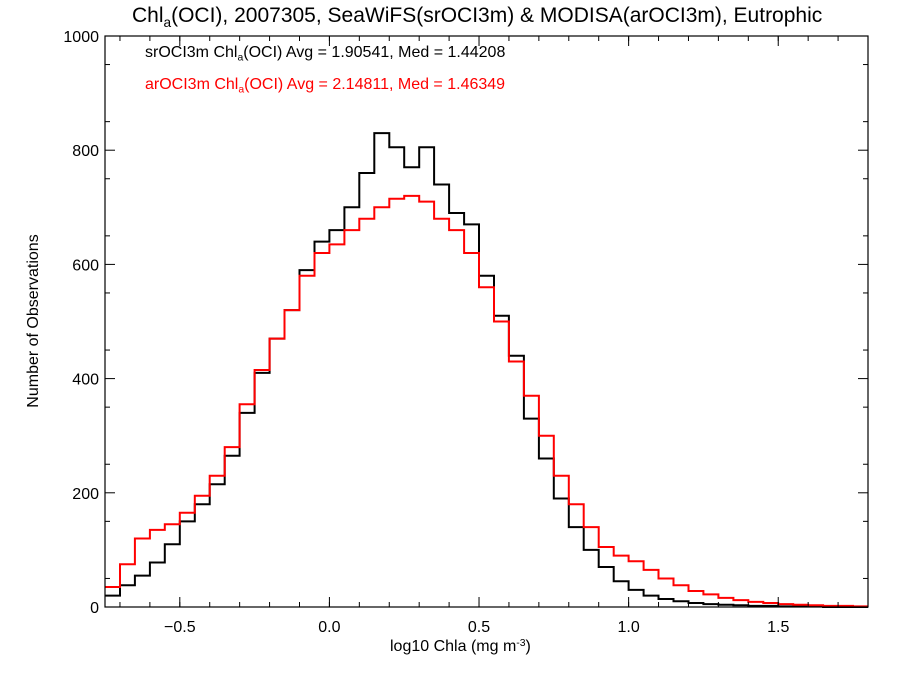  What do you see at coordinates (329, 627) in the screenshot?
I see `x-tick-label: 0.0` at bounding box center [329, 627].